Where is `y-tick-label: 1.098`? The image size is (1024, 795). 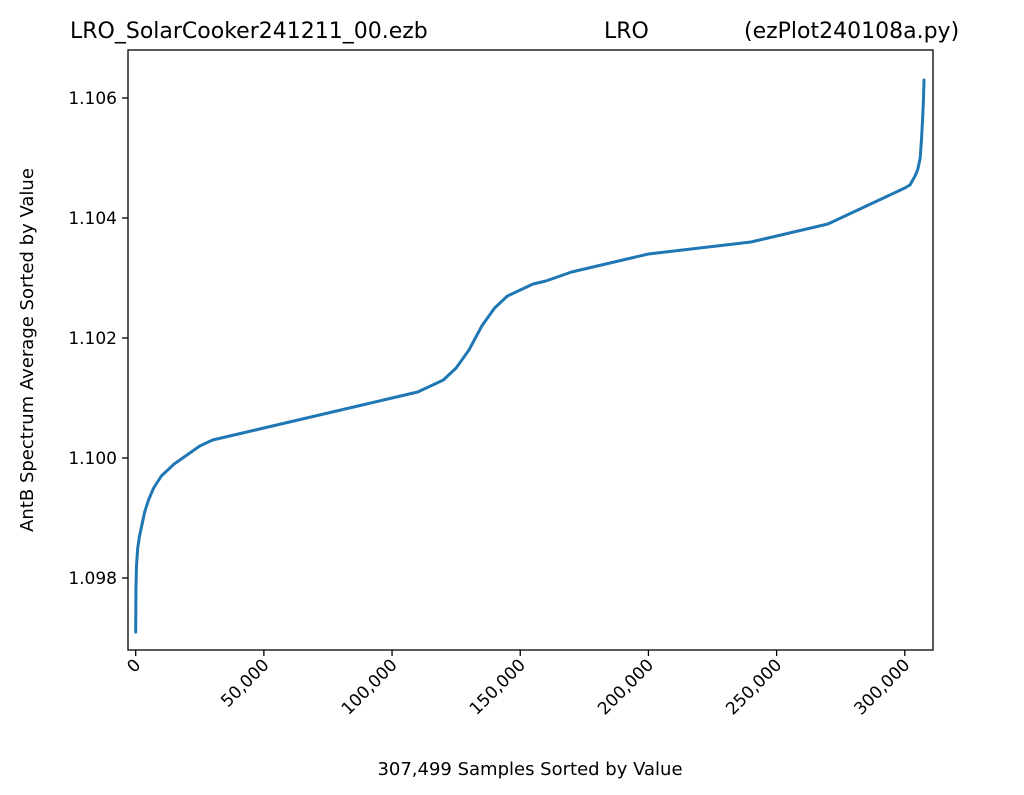
y-tick-label: 1.098 is located at coordinates (92, 579).